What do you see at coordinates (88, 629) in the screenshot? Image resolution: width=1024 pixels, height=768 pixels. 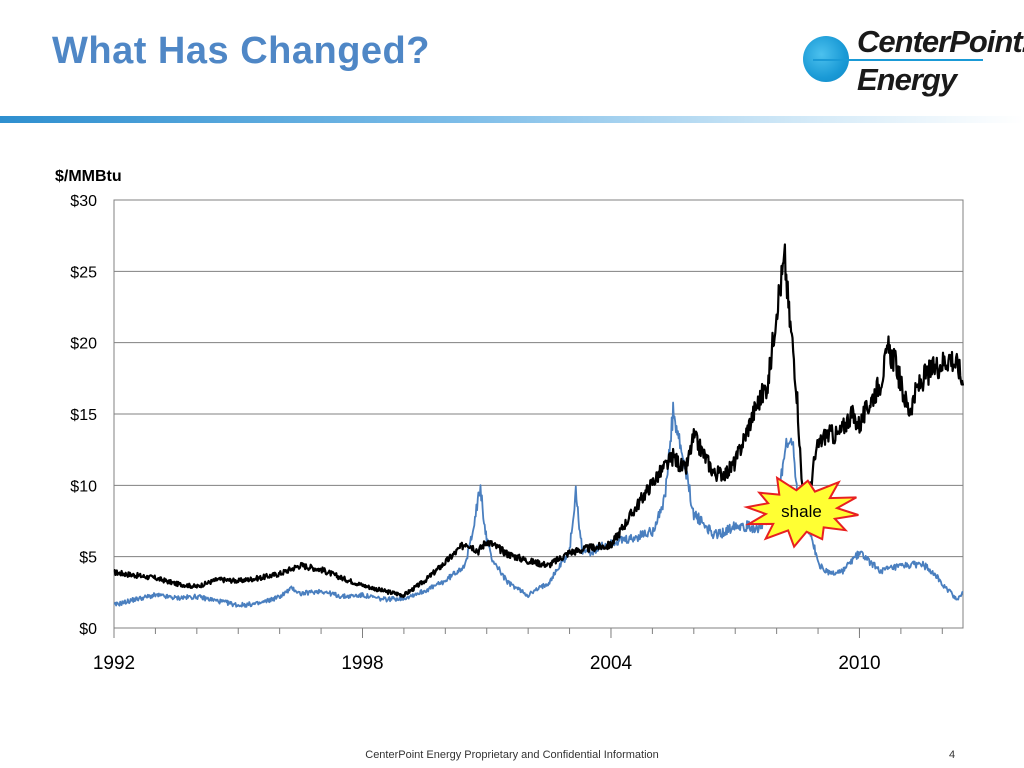 I see `y-tick-label: $0` at bounding box center [88, 629].